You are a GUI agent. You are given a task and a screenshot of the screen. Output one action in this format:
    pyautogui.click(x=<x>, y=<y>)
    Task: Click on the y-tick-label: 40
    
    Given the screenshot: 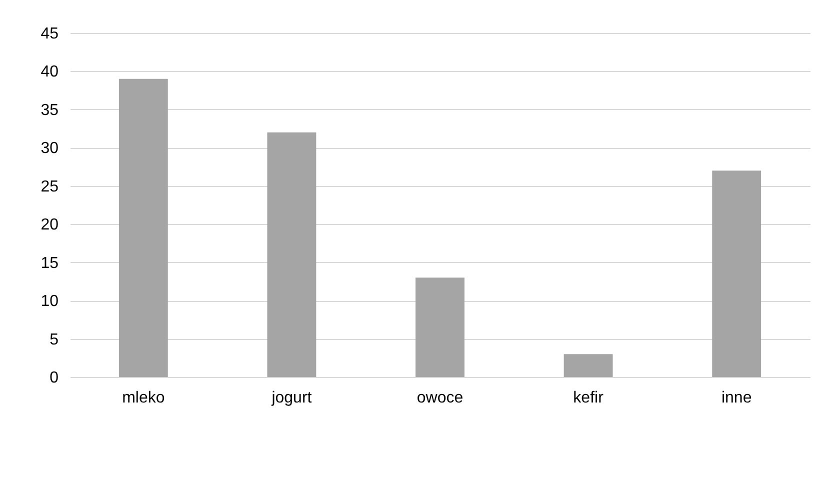 What is the action you would take?
    pyautogui.click(x=49, y=72)
    